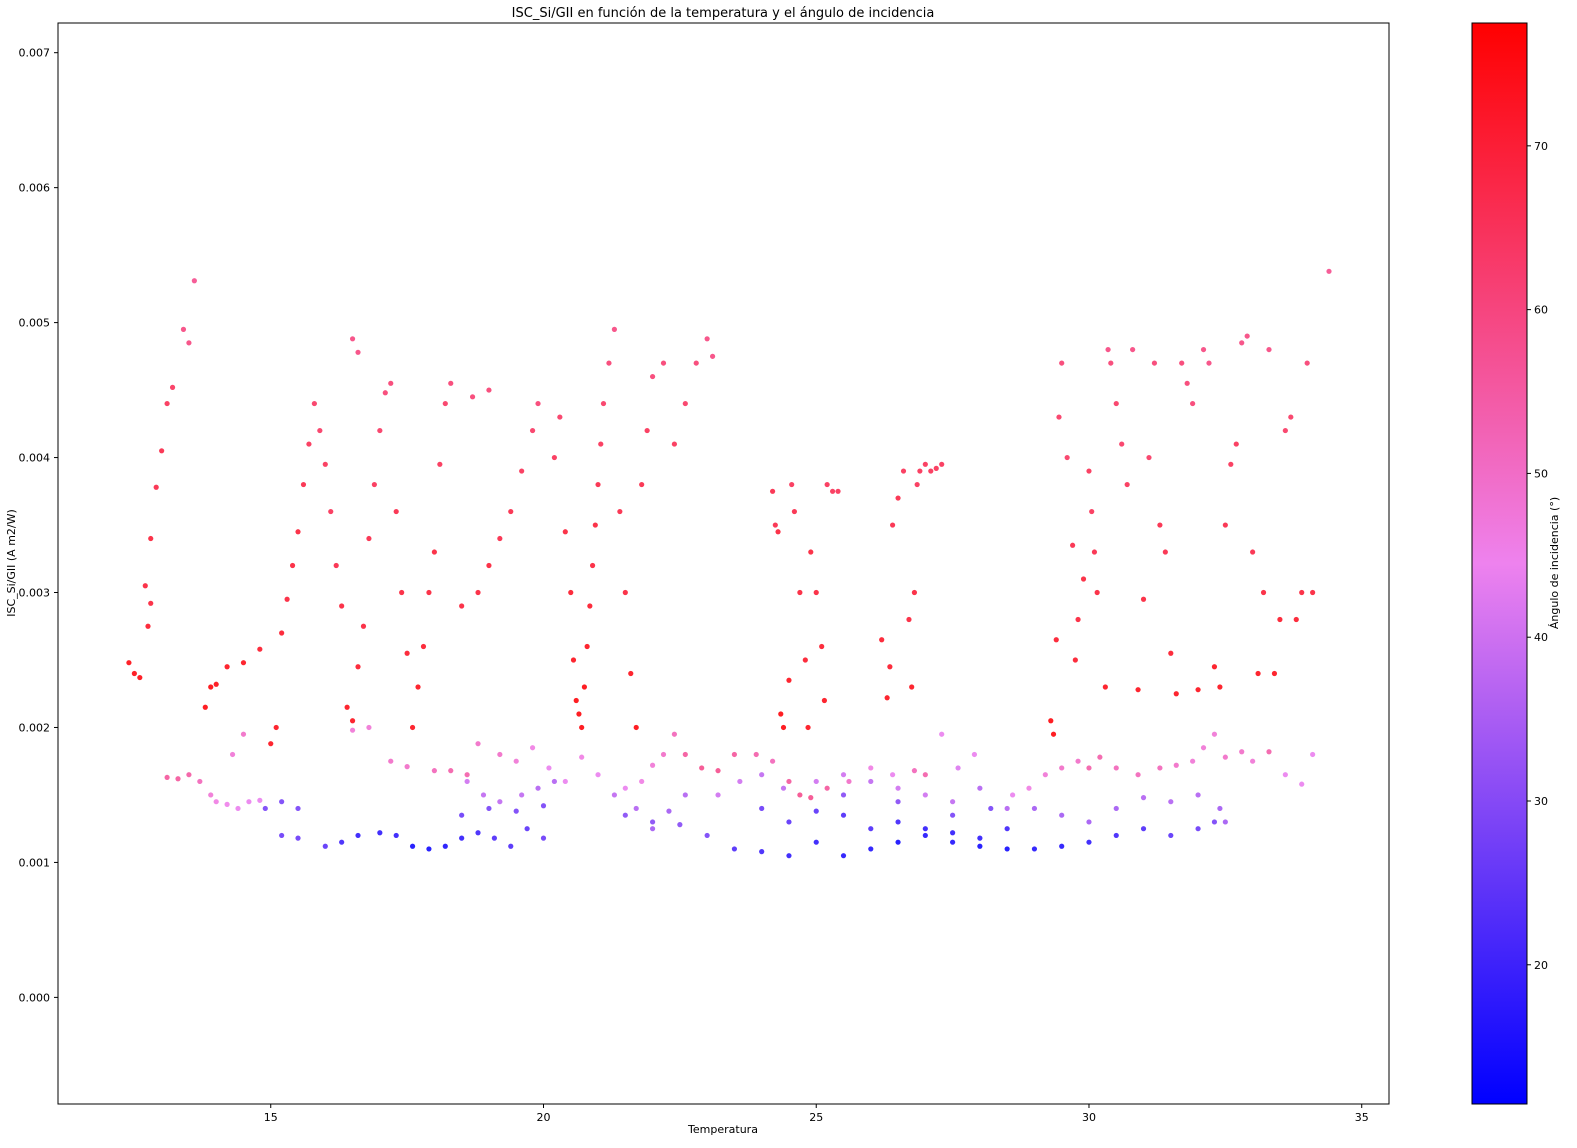  What do you see at coordinates (1499, 563) in the screenshot?
I see `colorbar` at bounding box center [1499, 563].